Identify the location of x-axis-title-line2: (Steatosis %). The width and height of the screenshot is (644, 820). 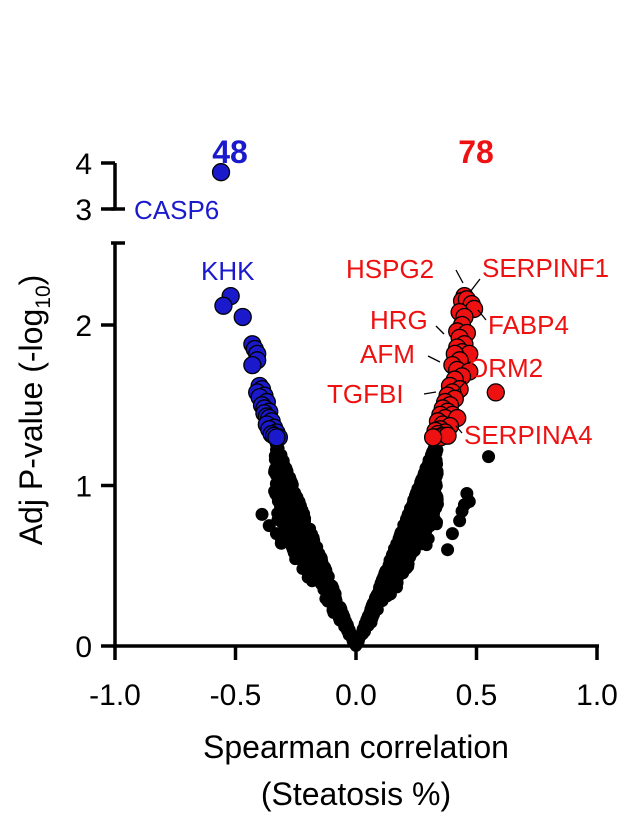
(356, 794).